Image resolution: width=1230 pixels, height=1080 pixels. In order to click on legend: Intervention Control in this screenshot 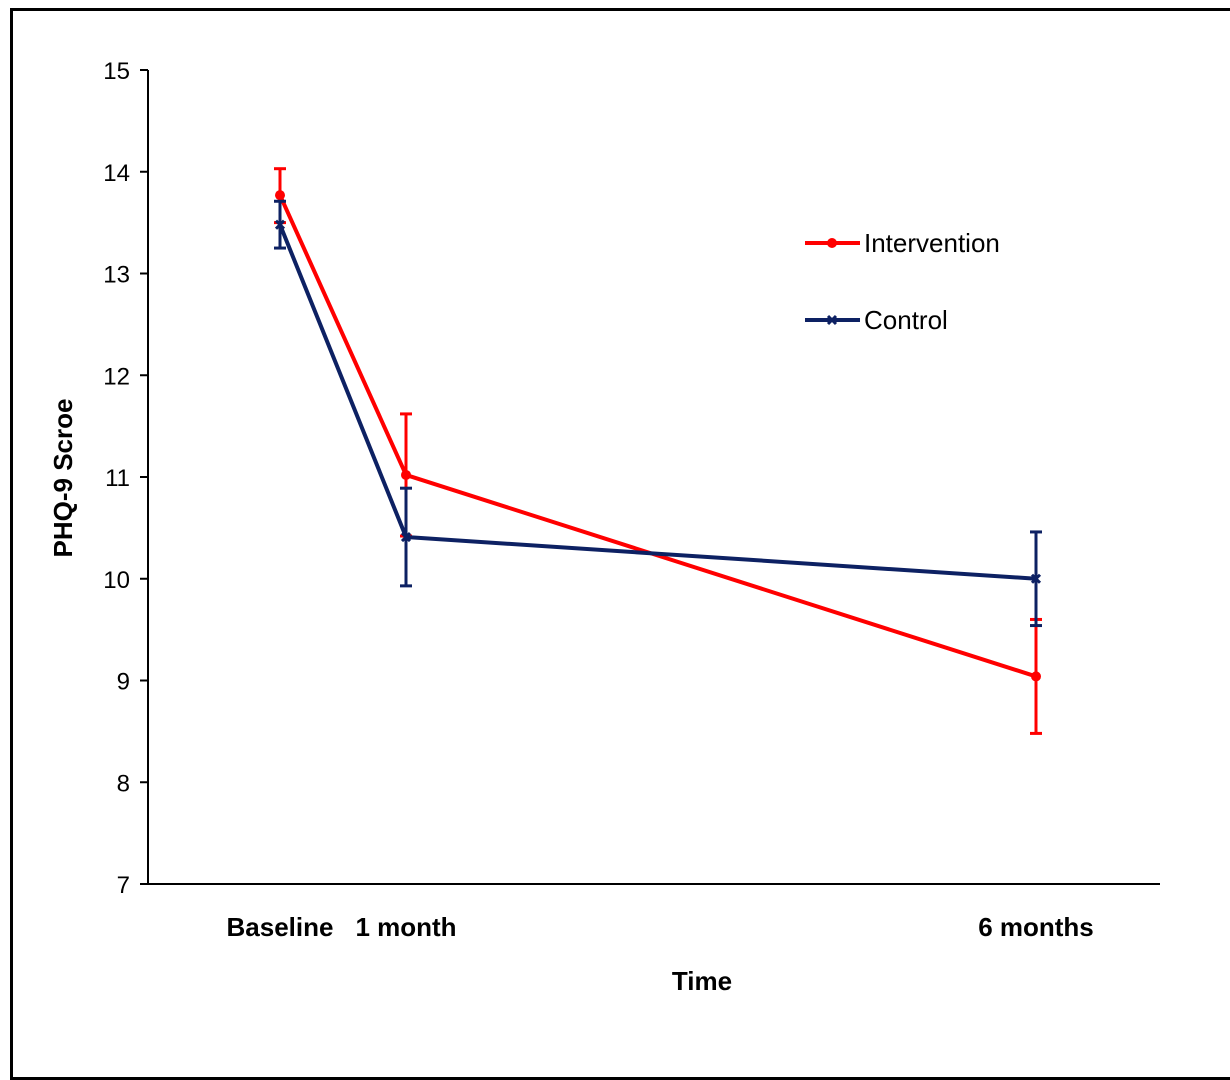, I will do `click(902, 281)`.